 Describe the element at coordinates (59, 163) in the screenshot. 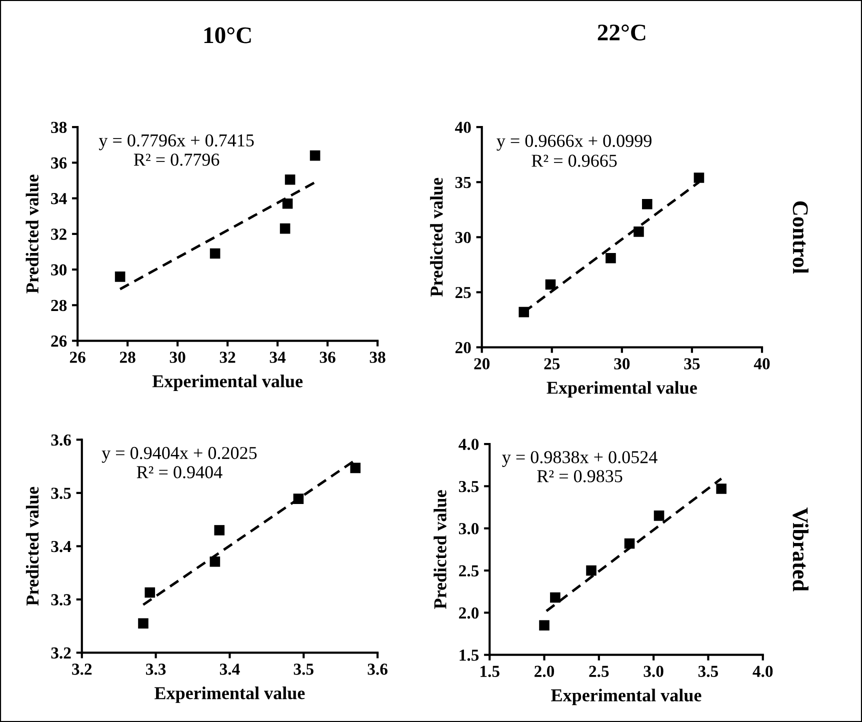

I see `y-tick-label: 36` at that location.